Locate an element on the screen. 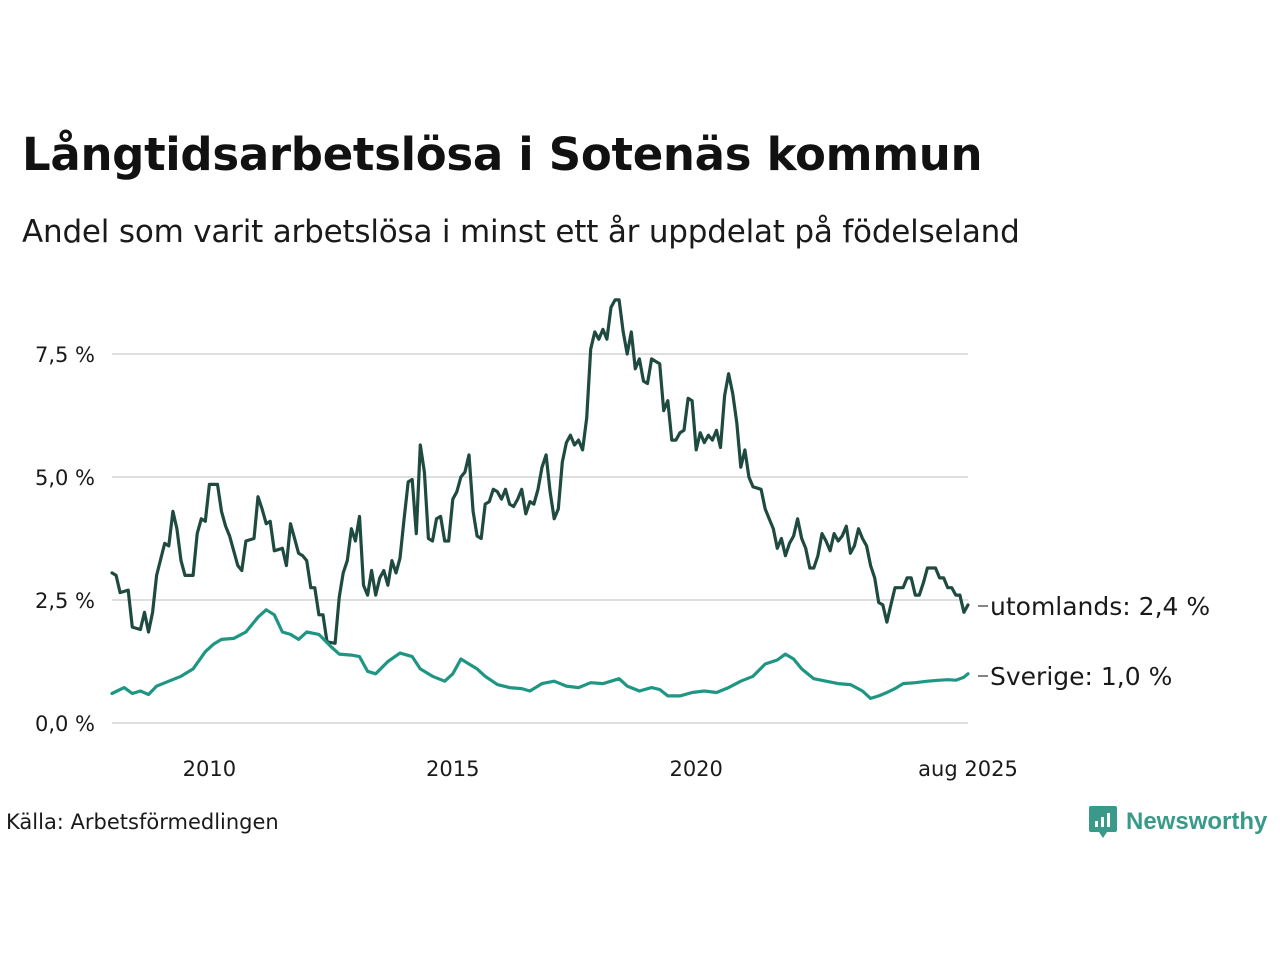 This screenshot has width=1280, height=960. x-tick-label: 2015 is located at coordinates (452, 769).